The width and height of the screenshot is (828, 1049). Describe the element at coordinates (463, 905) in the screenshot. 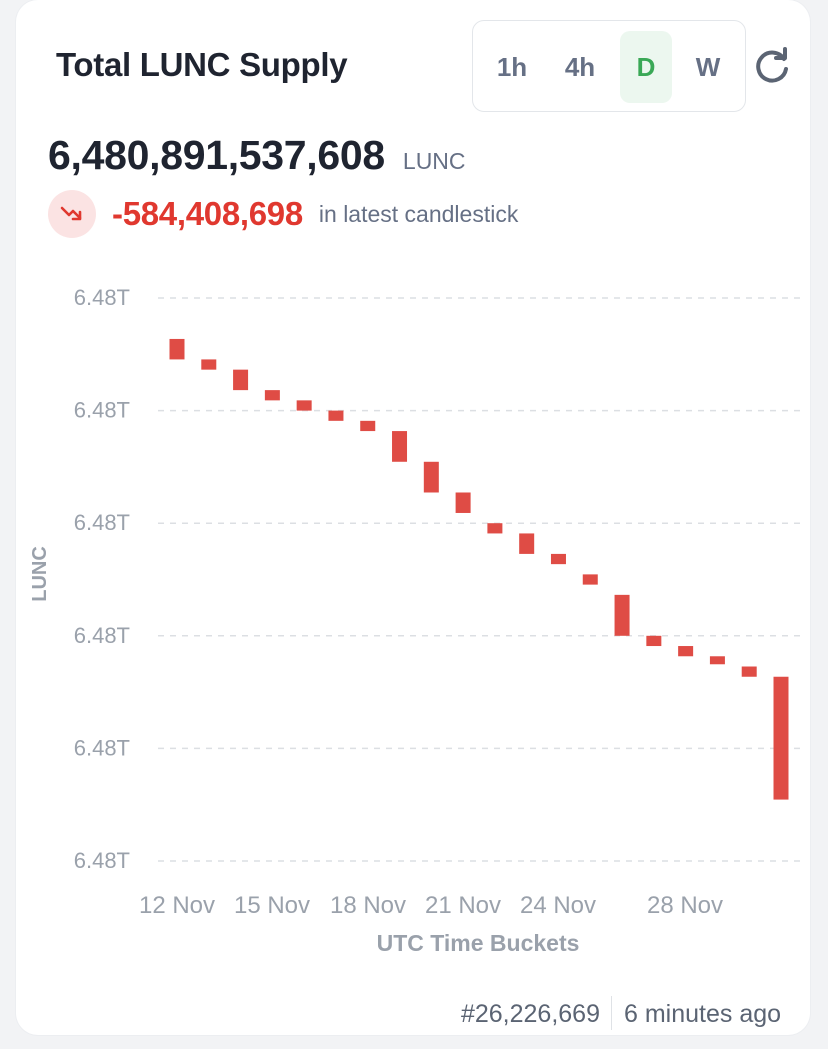

I see `x-tick-label: 21 Nov` at that location.